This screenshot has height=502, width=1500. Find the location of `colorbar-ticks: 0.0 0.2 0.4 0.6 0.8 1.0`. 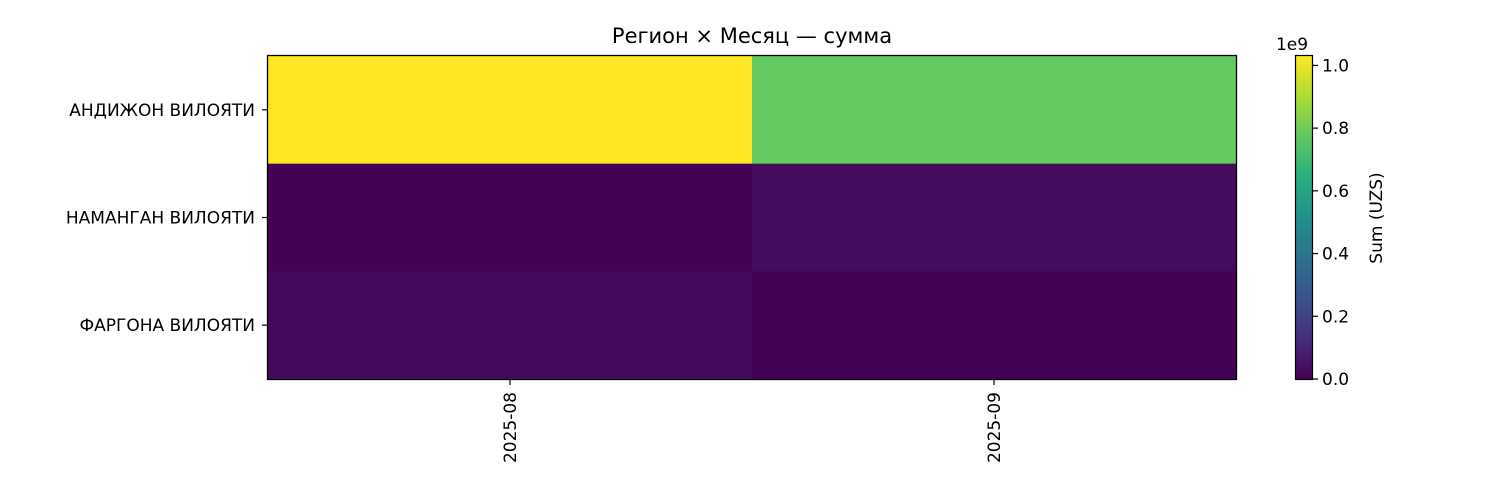

colorbar-ticks: 0.0 0.2 0.4 0.6 0.8 1.0 is located at coordinates (1330, 223).